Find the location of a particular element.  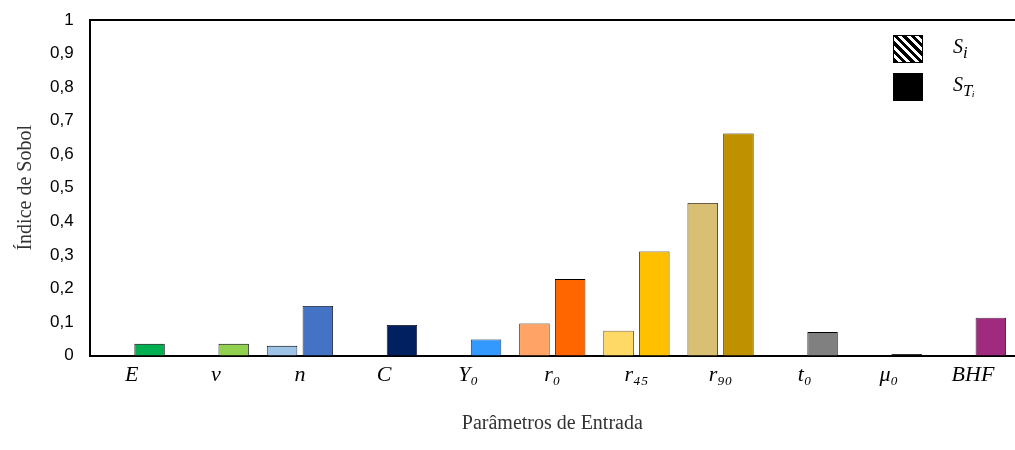

x-tick-label: BHF is located at coordinates (973, 373).